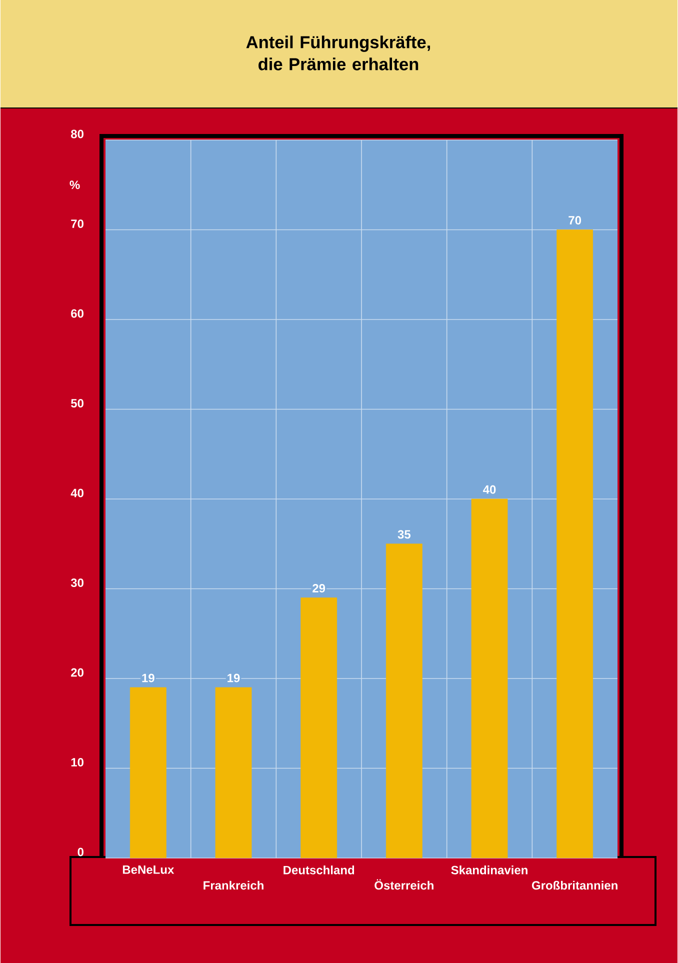  Describe the element at coordinates (338, 53) in the screenshot. I see `chart-title: Anteil Führungskräfte, die Prämie erhalten` at that location.